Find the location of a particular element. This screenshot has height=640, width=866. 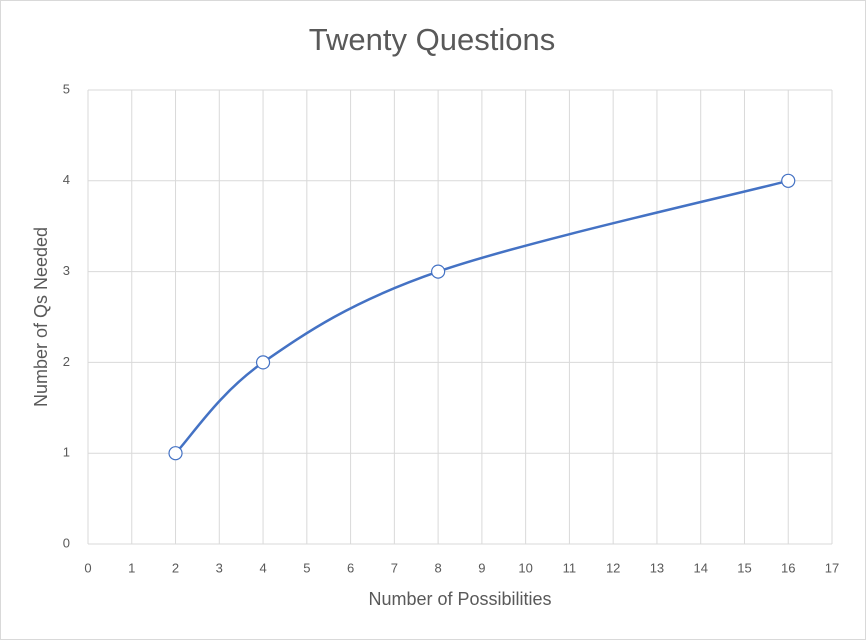

y-tick-label: 0 is located at coordinates (66, 542).